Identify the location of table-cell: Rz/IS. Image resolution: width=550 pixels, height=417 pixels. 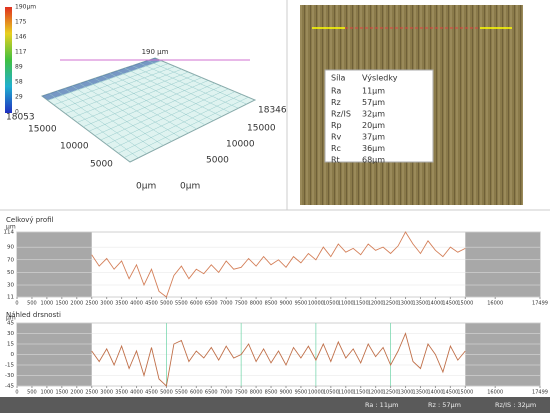
(341, 114).